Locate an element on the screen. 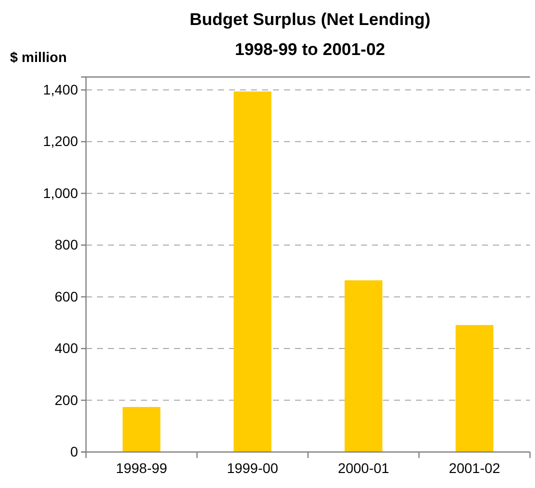 The width and height of the screenshot is (535, 488). chart-subtitle: 1998-99 to 2001-02 is located at coordinates (310, 49).